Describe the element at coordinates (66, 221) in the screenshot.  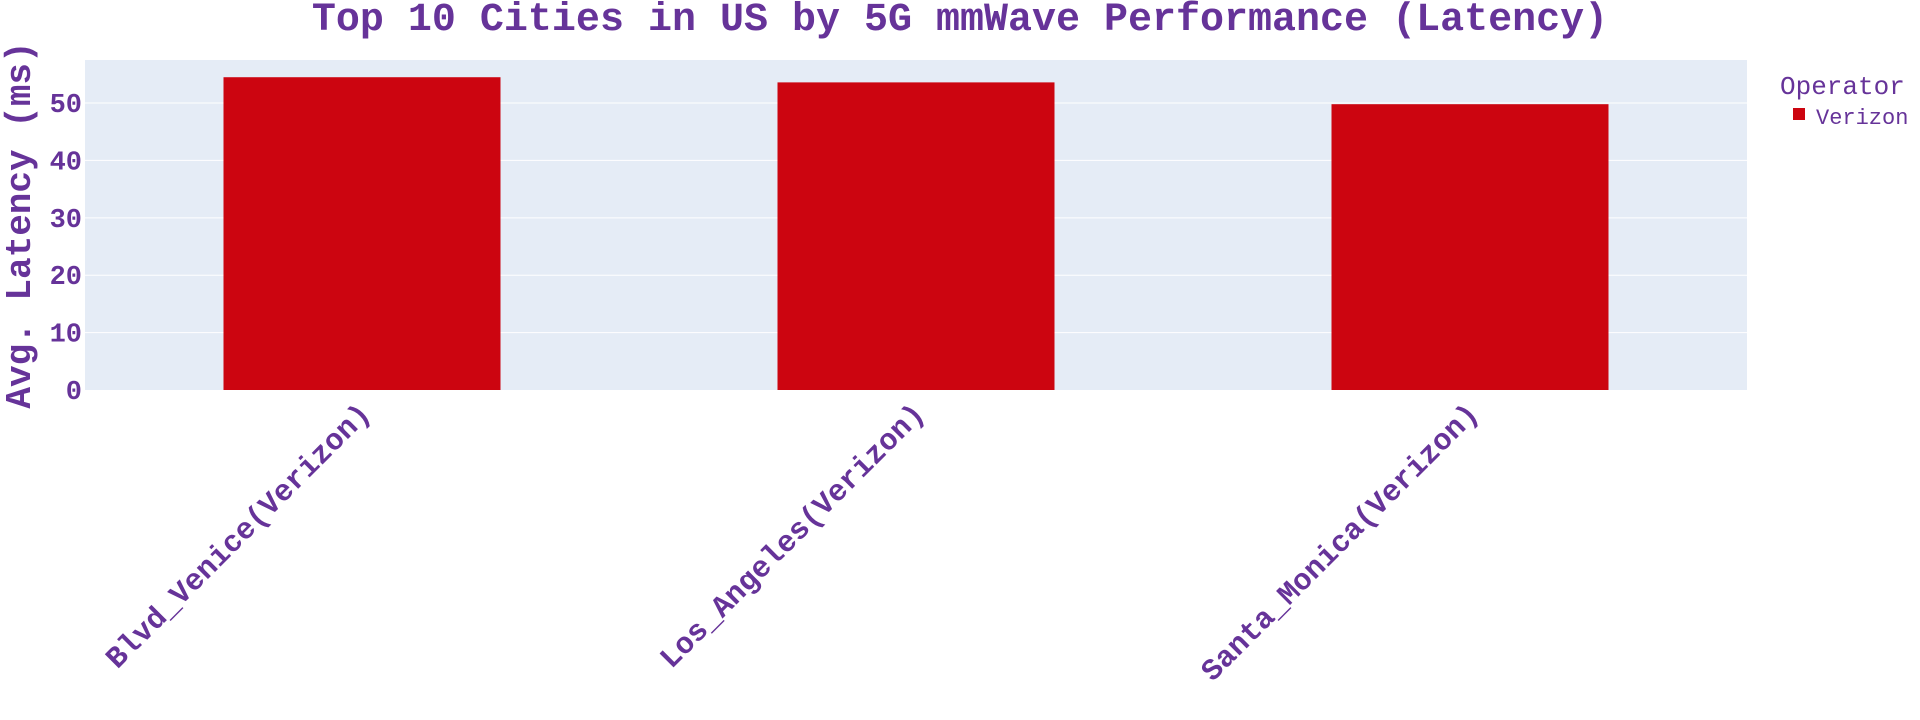
I see `y-tick-label: 30` at that location.